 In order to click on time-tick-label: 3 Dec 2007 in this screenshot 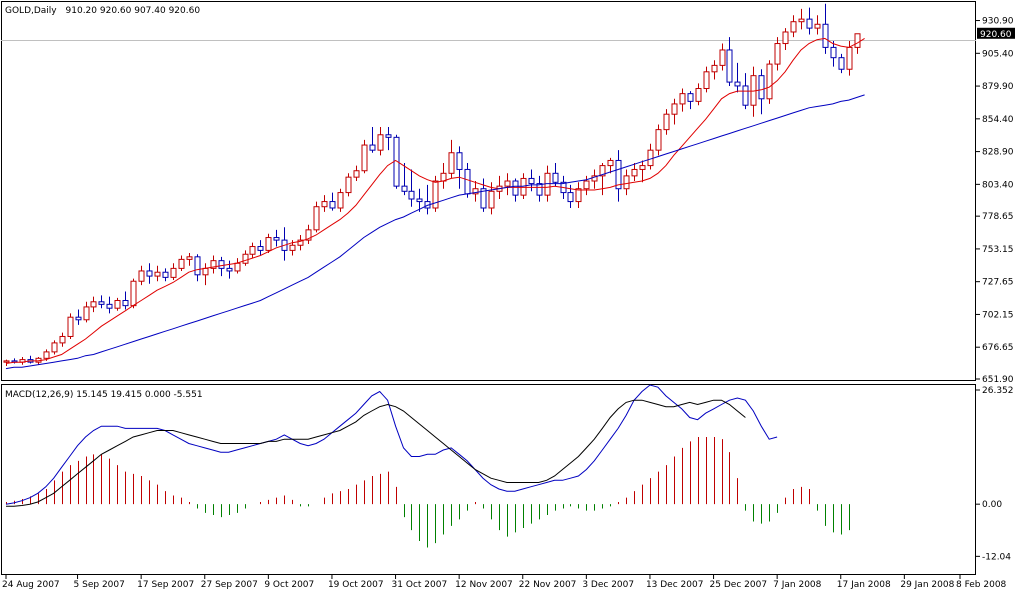, I will do `click(608, 585)`.